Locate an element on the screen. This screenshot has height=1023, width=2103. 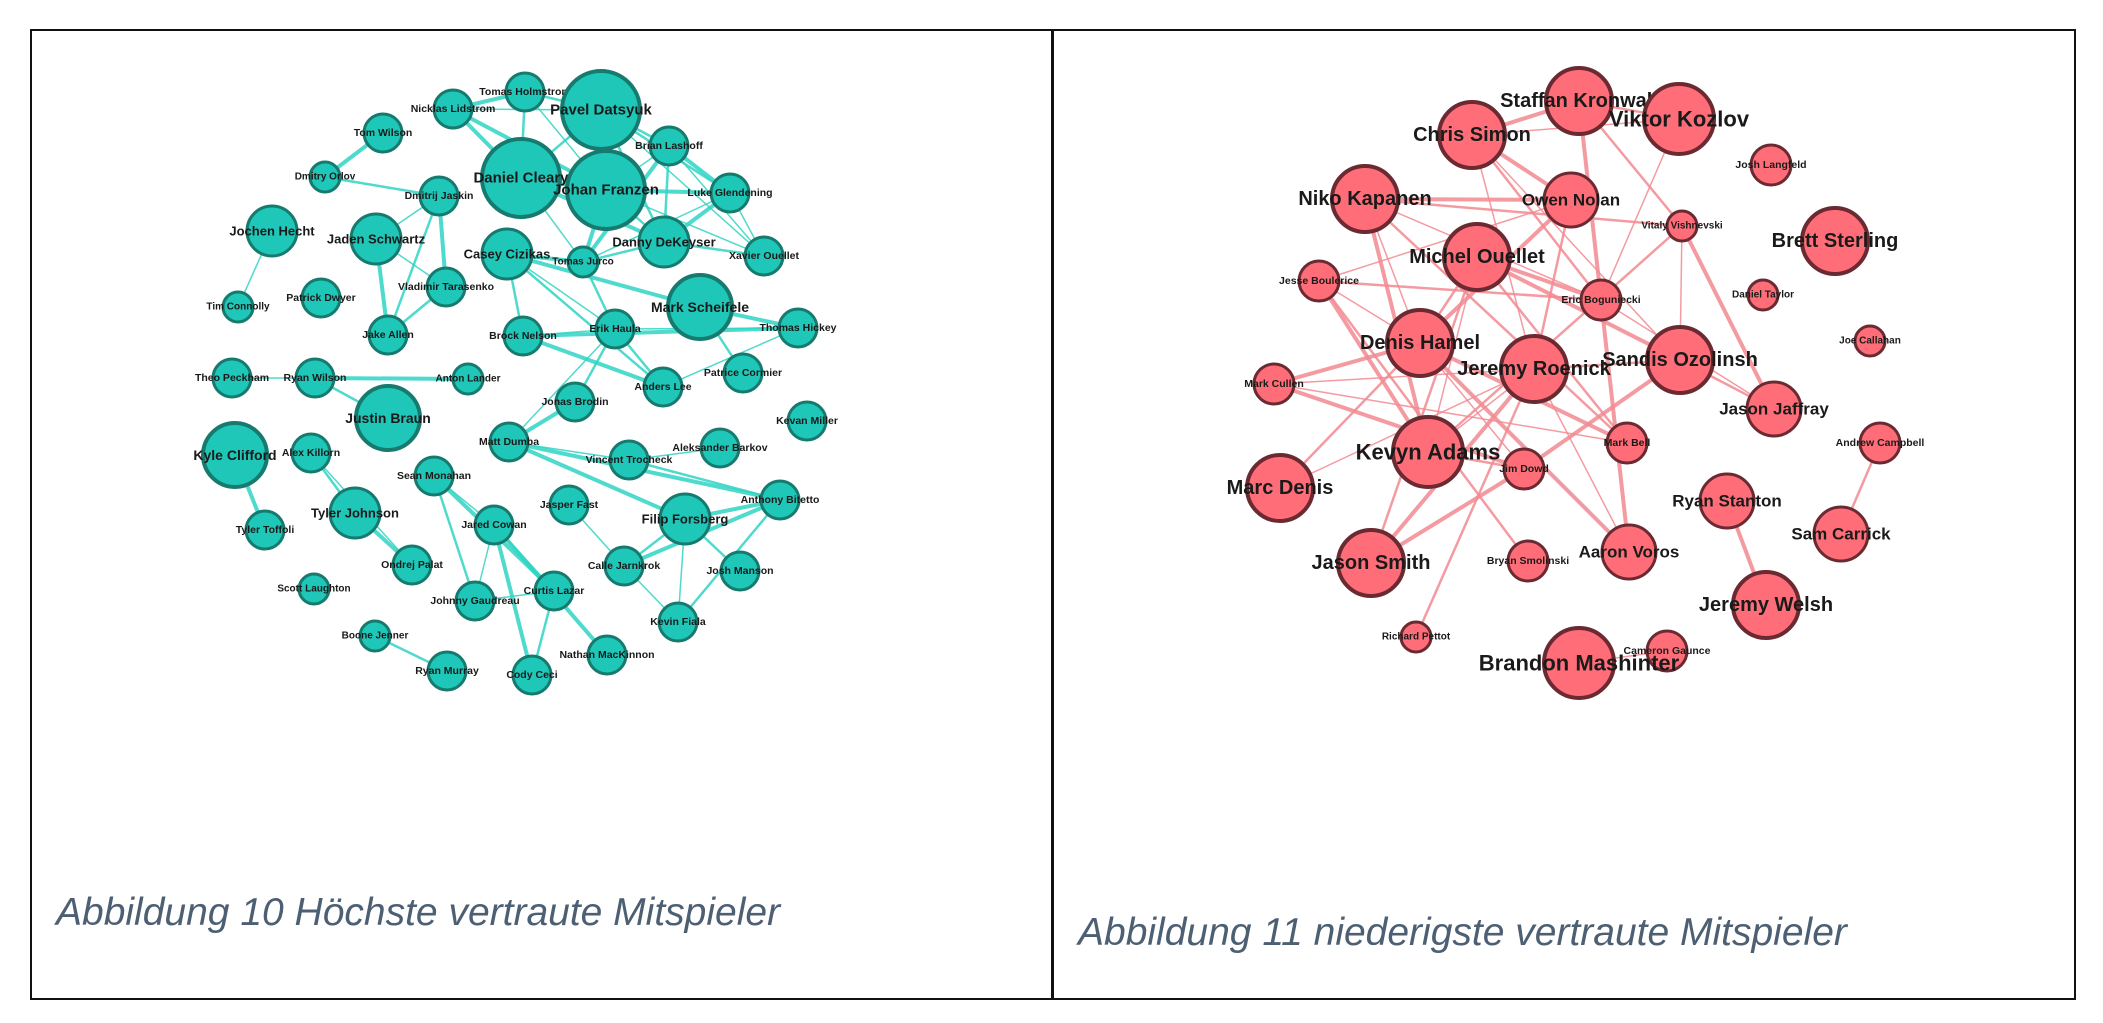
node-dmitrij-jaskin: Dmitrij Jaskin is located at coordinates (439, 196).